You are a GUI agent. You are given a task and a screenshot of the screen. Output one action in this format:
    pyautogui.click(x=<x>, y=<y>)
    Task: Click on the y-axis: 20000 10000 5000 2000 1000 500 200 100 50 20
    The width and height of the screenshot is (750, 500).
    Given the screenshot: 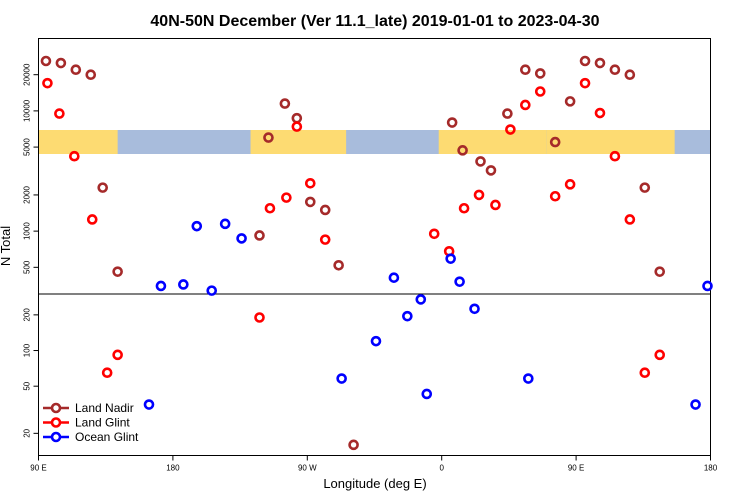 What is the action you would take?
    pyautogui.click(x=31, y=250)
    